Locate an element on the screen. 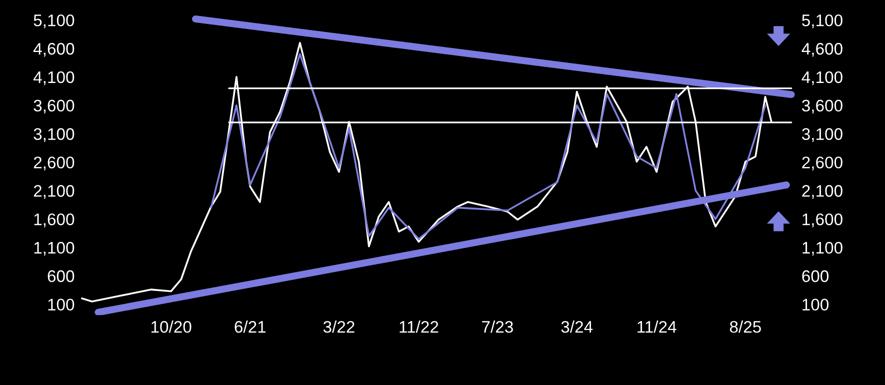 The height and width of the screenshot is (385, 885). y2-tick-label: 4,600 is located at coordinates (822, 49).